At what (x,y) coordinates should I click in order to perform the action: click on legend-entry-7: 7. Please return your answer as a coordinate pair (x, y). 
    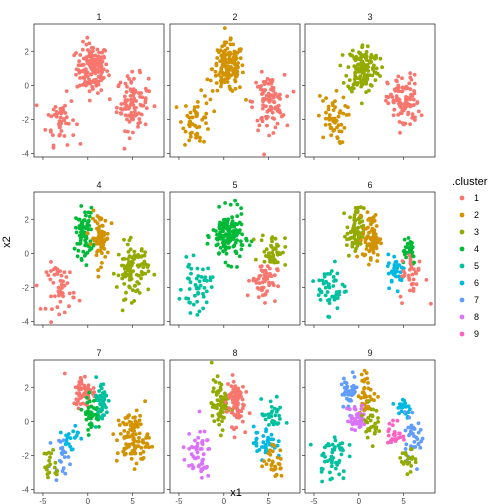
    Looking at the image, I should click on (469, 300).